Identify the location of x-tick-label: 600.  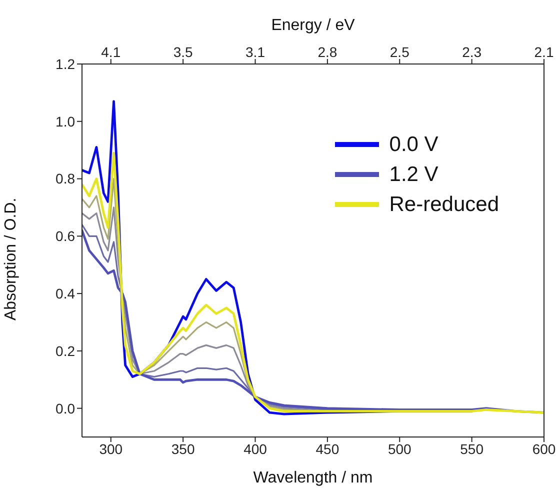
(544, 448).